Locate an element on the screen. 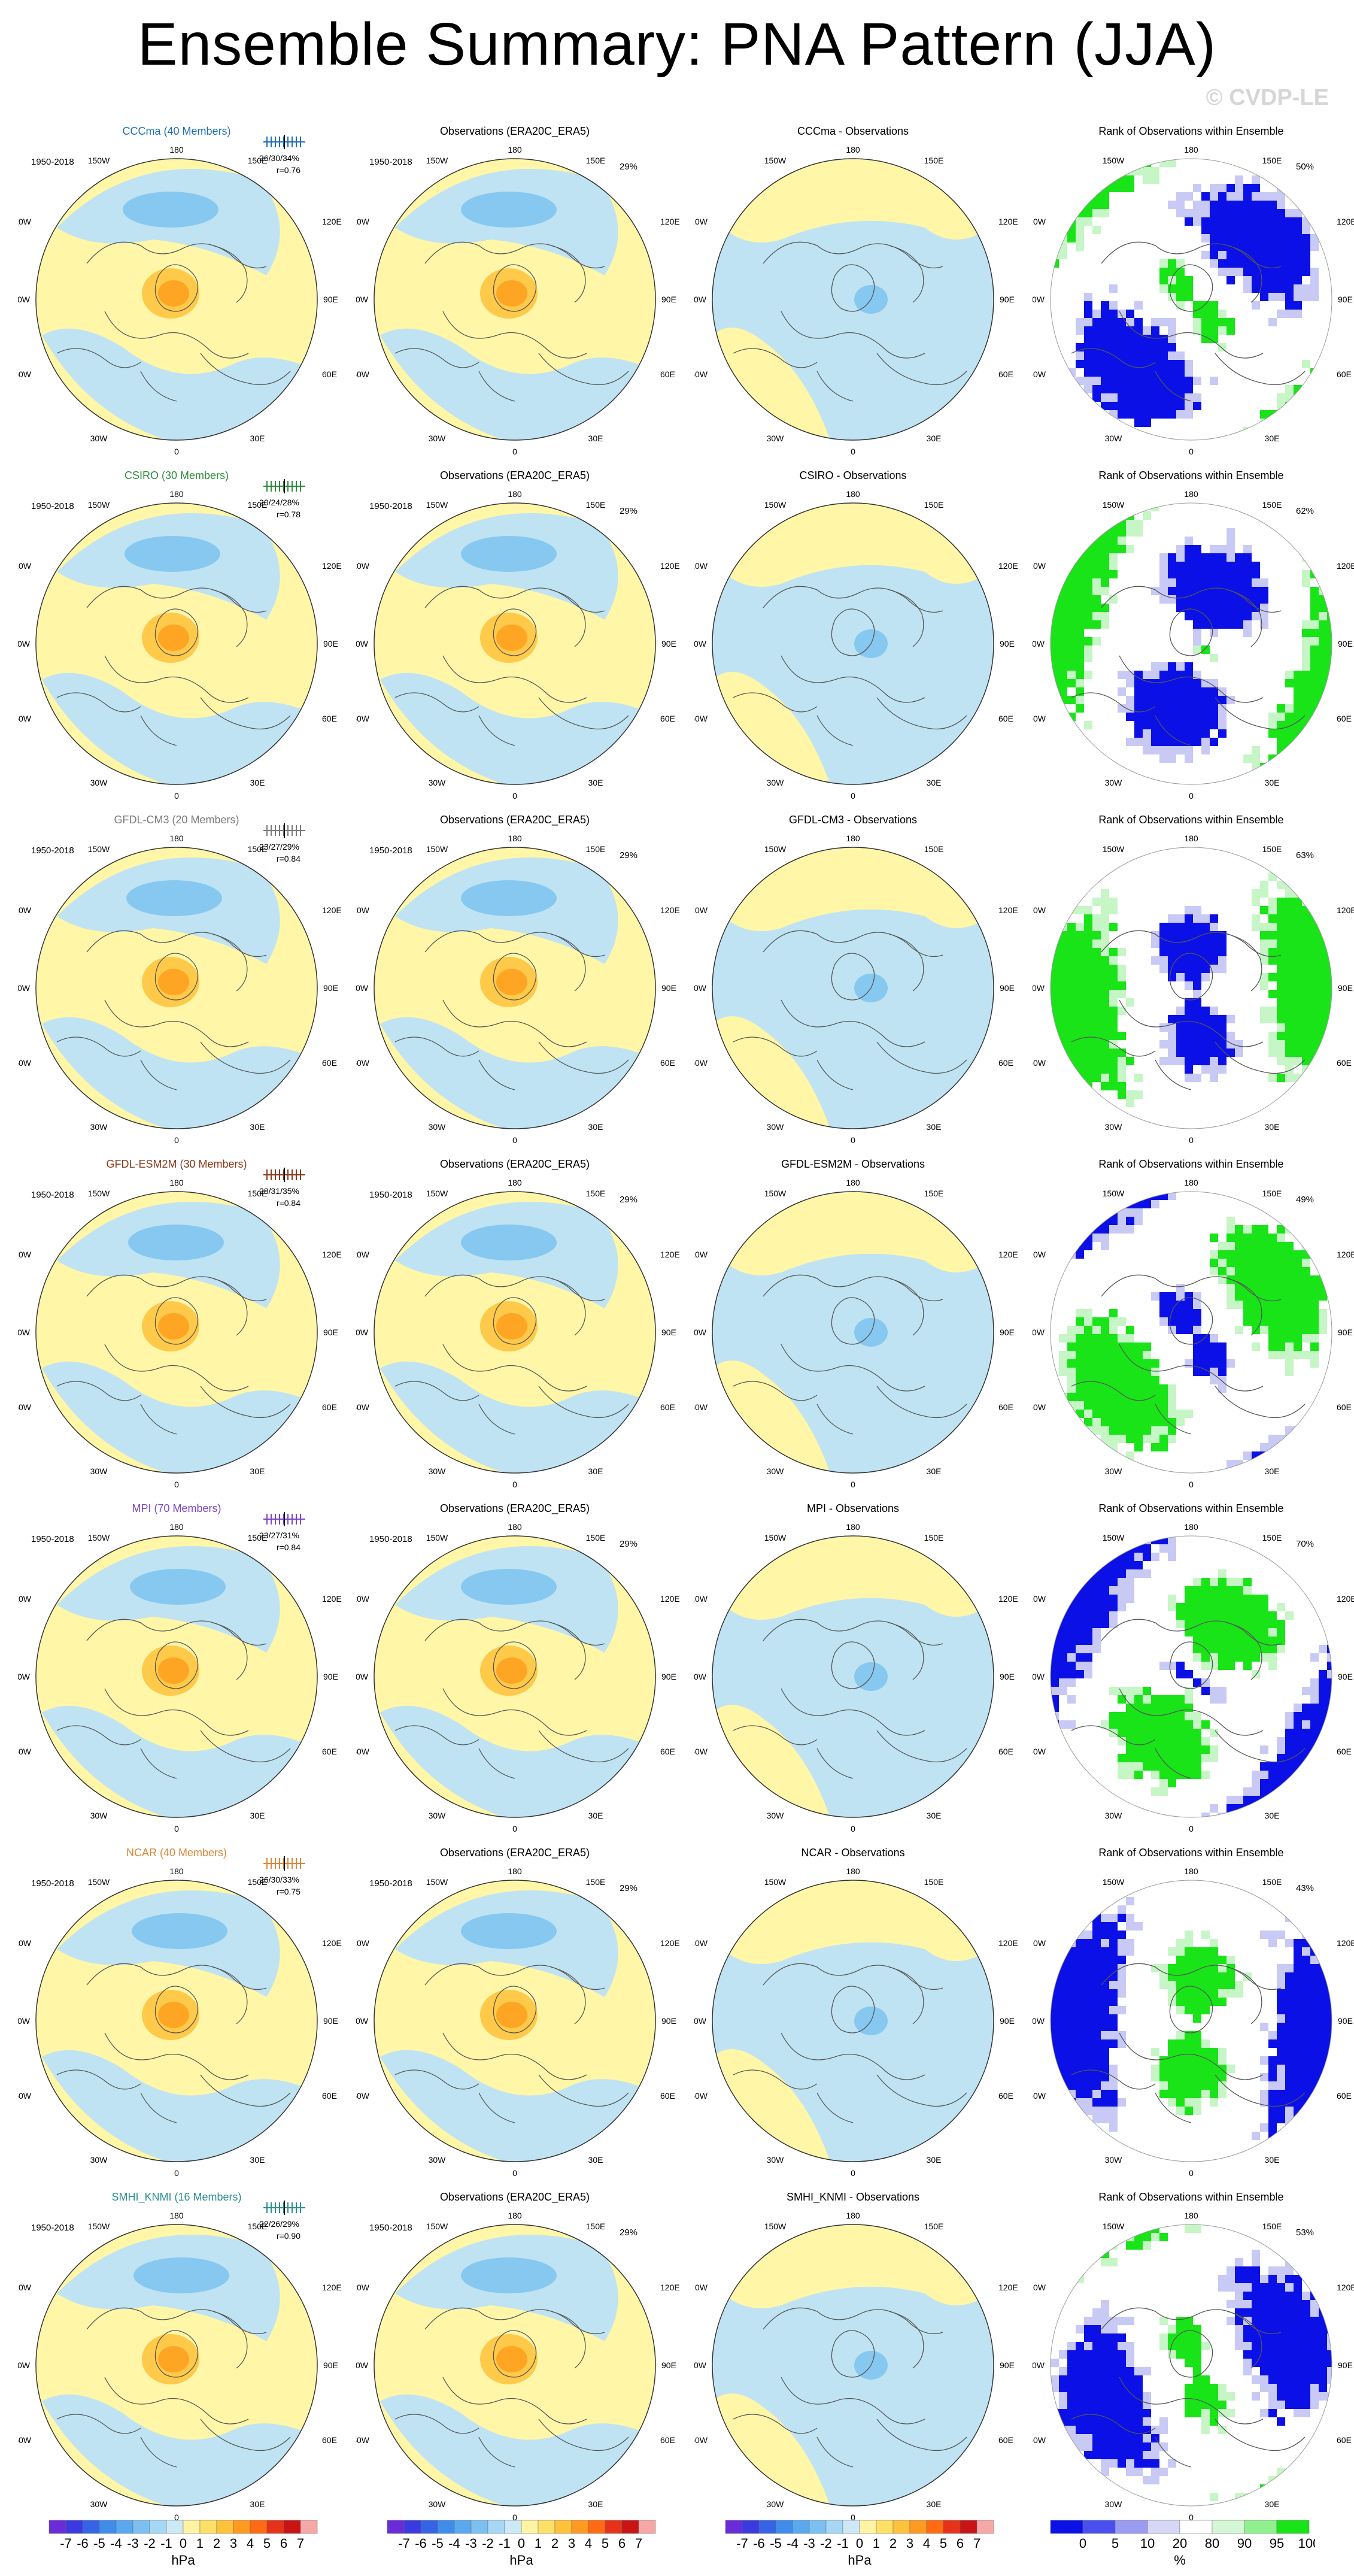  observations-title: Observations (ERA20C_ERA5) is located at coordinates (515, 1853).